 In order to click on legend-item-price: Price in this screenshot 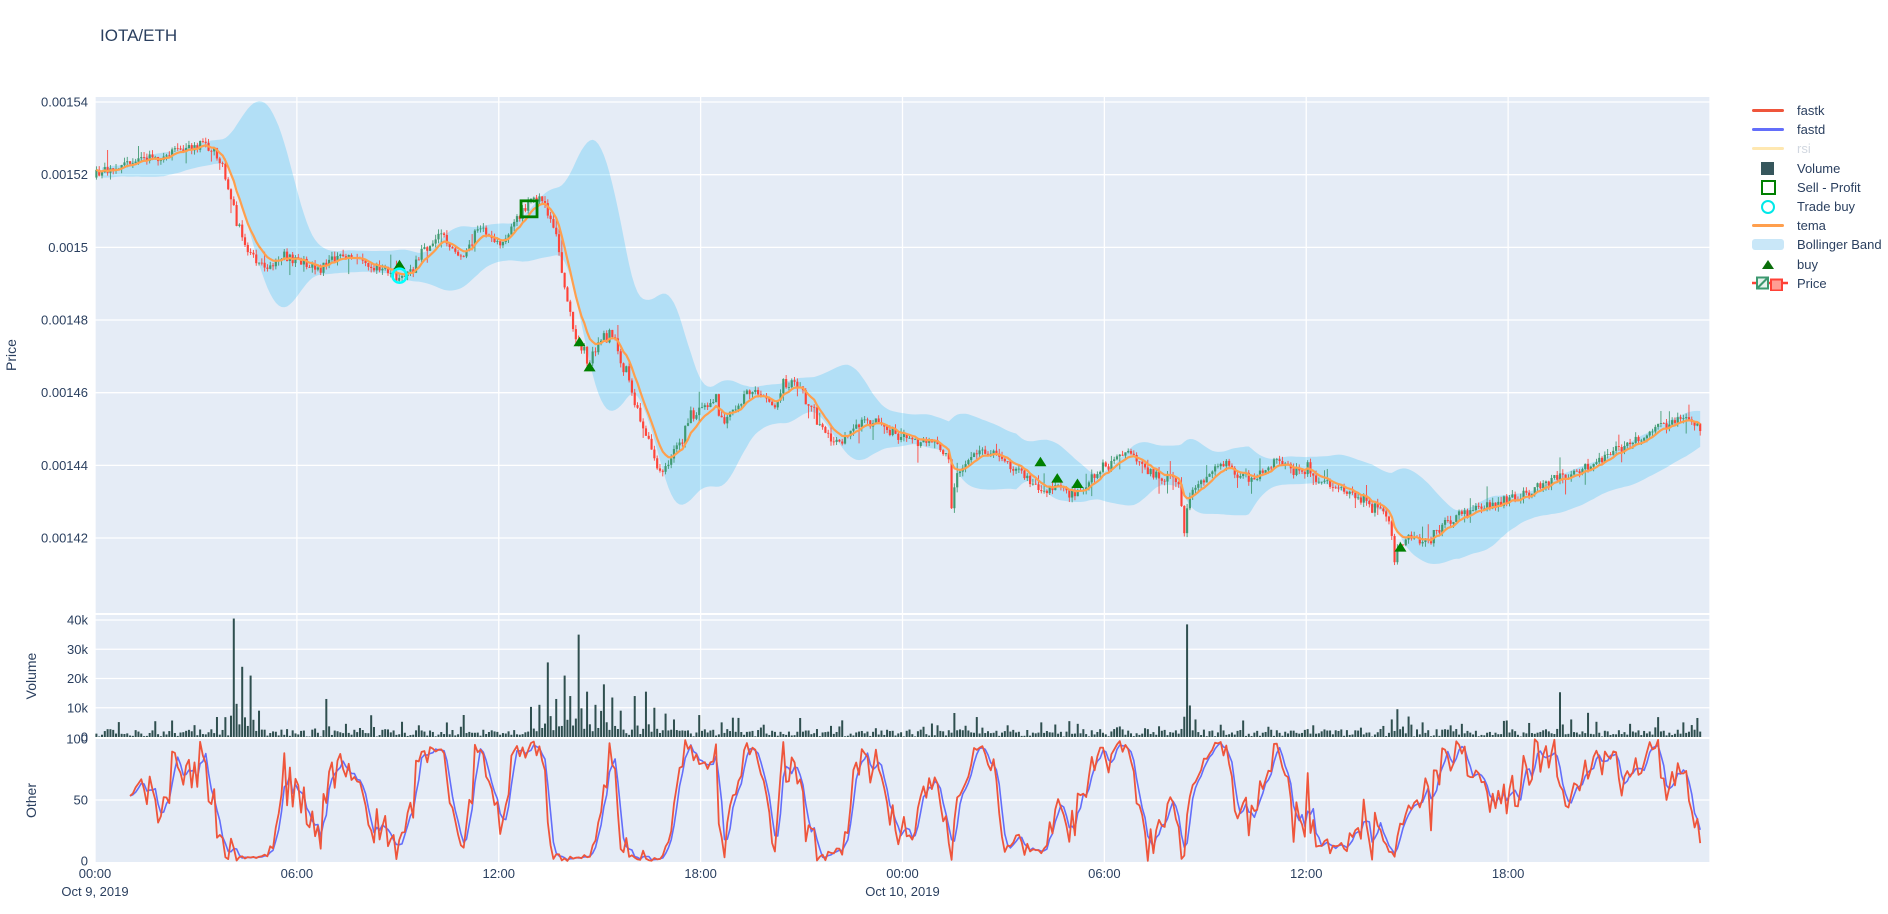, I will do `click(1817, 283)`.